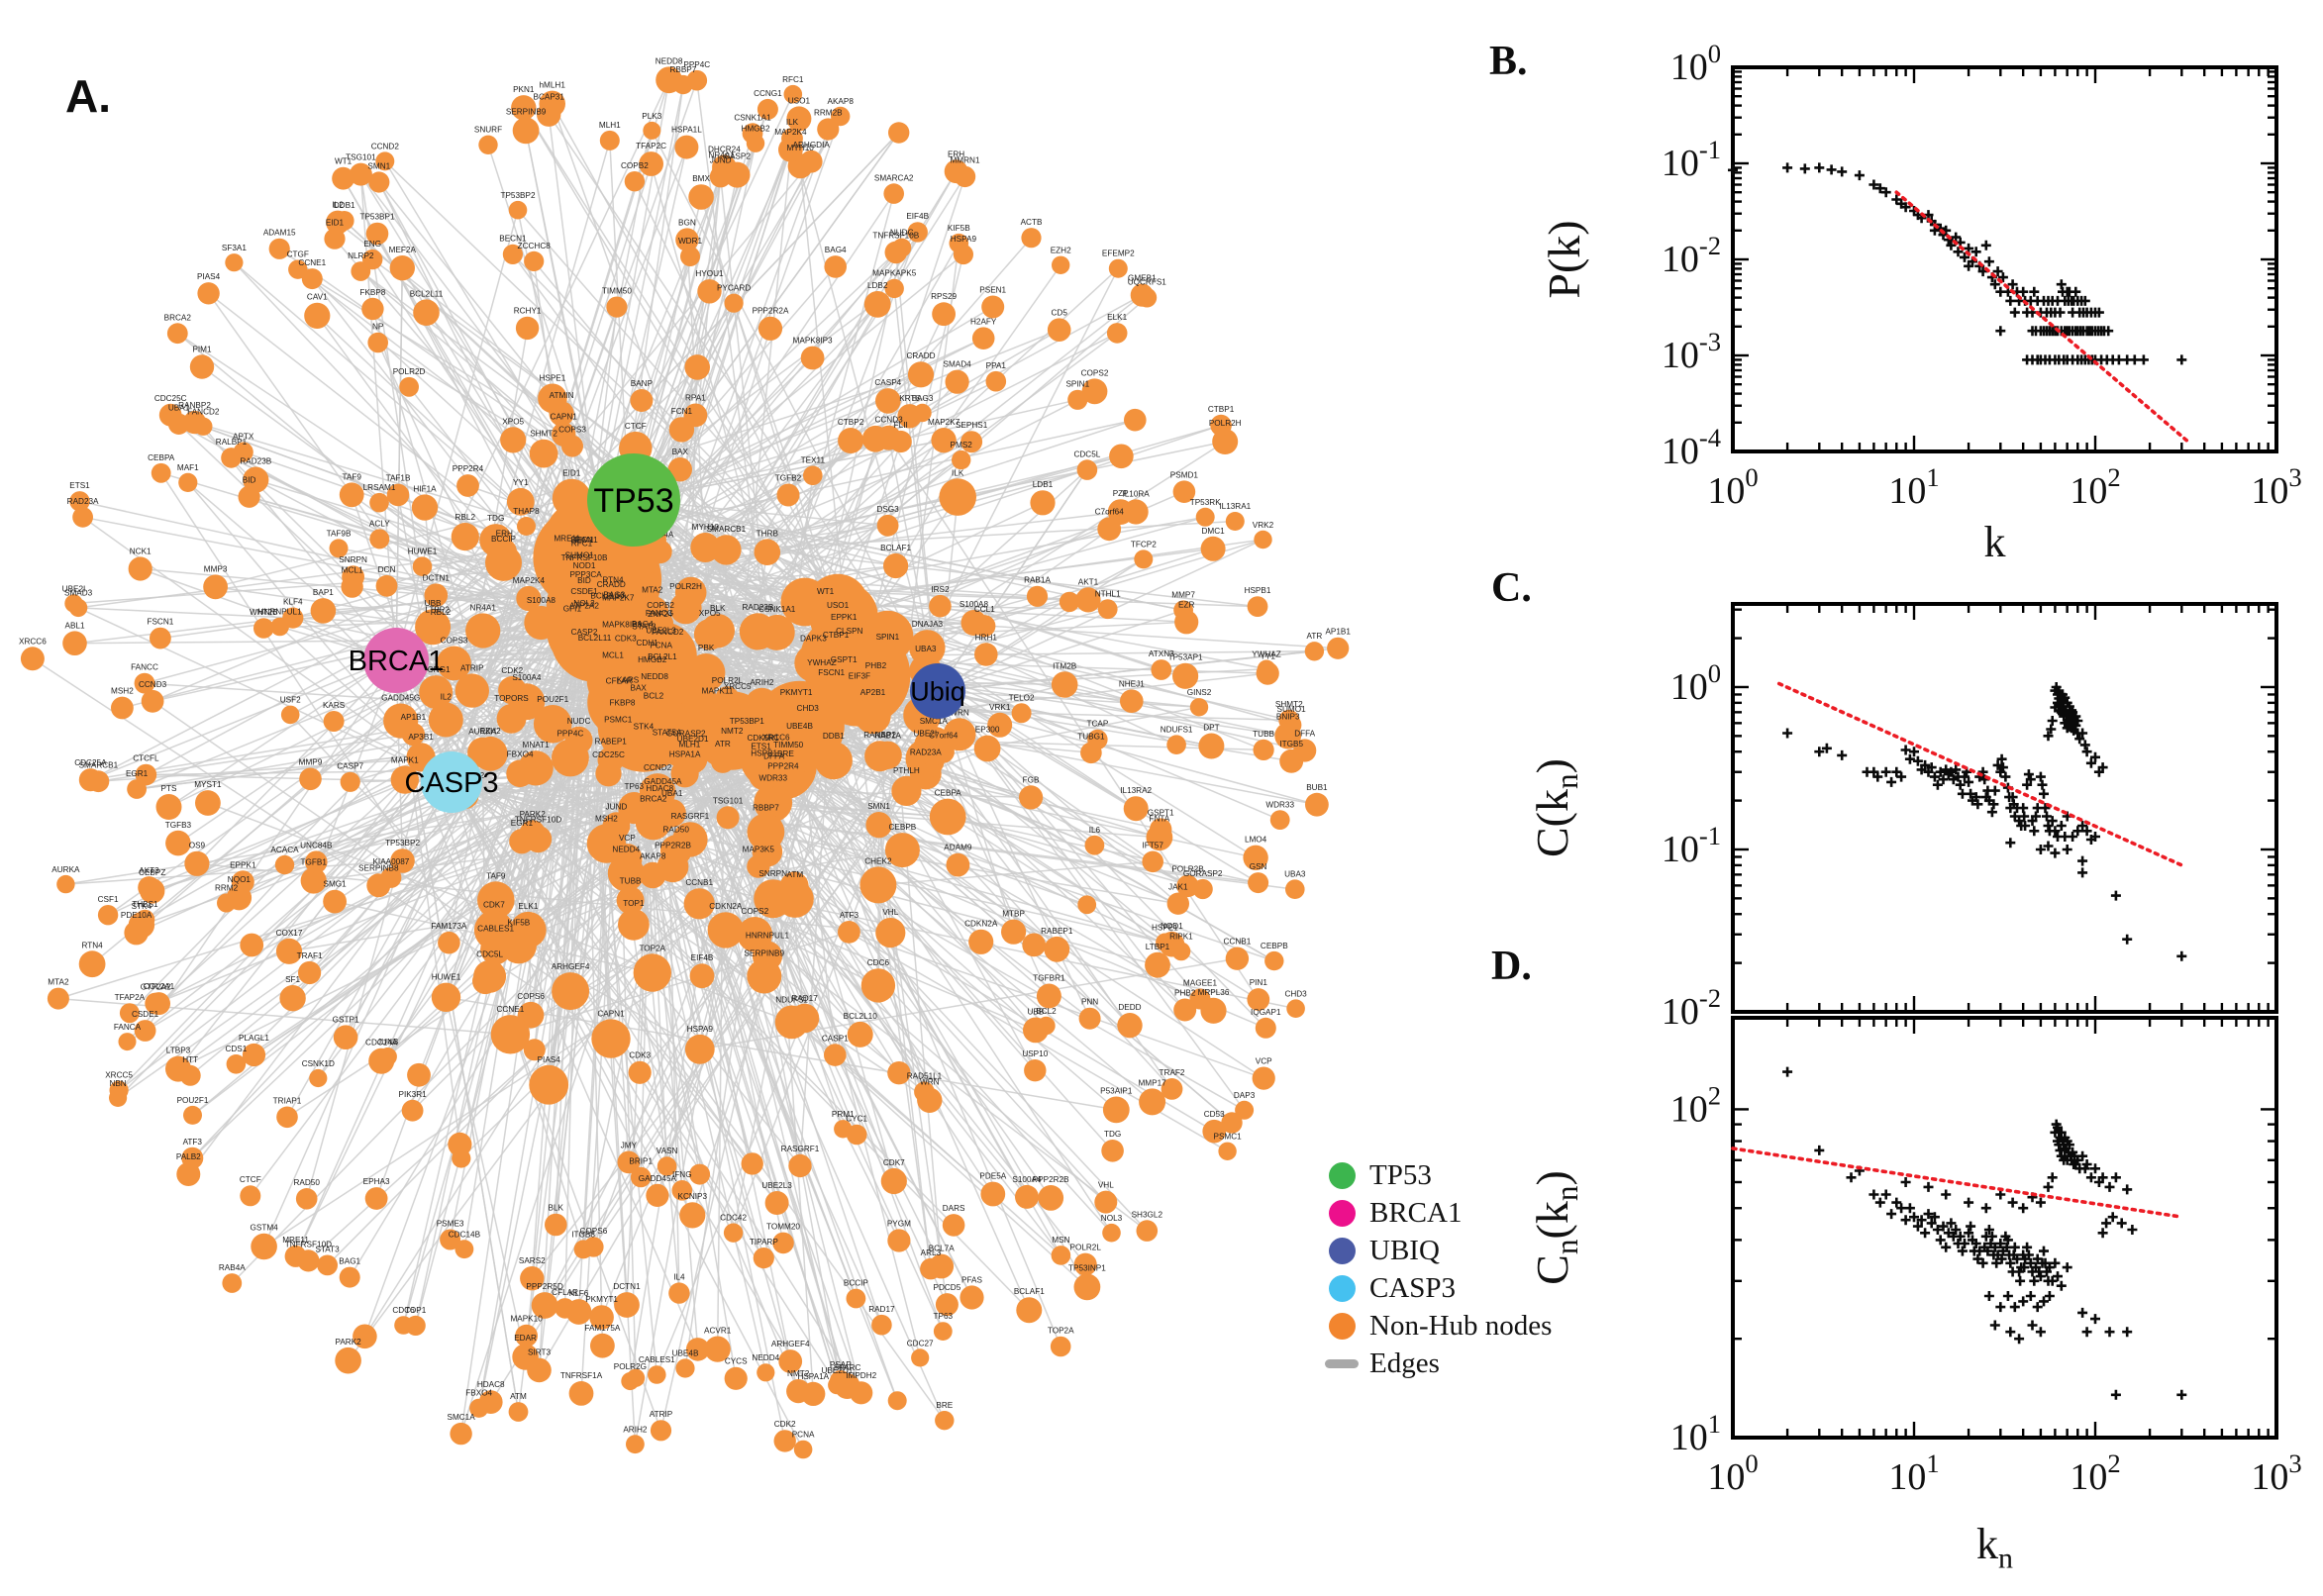 Image resolution: width=2323 pixels, height=1596 pixels. Describe the element at coordinates (1037, 580) in the screenshot. I see `gene-label: RAB1A` at that location.